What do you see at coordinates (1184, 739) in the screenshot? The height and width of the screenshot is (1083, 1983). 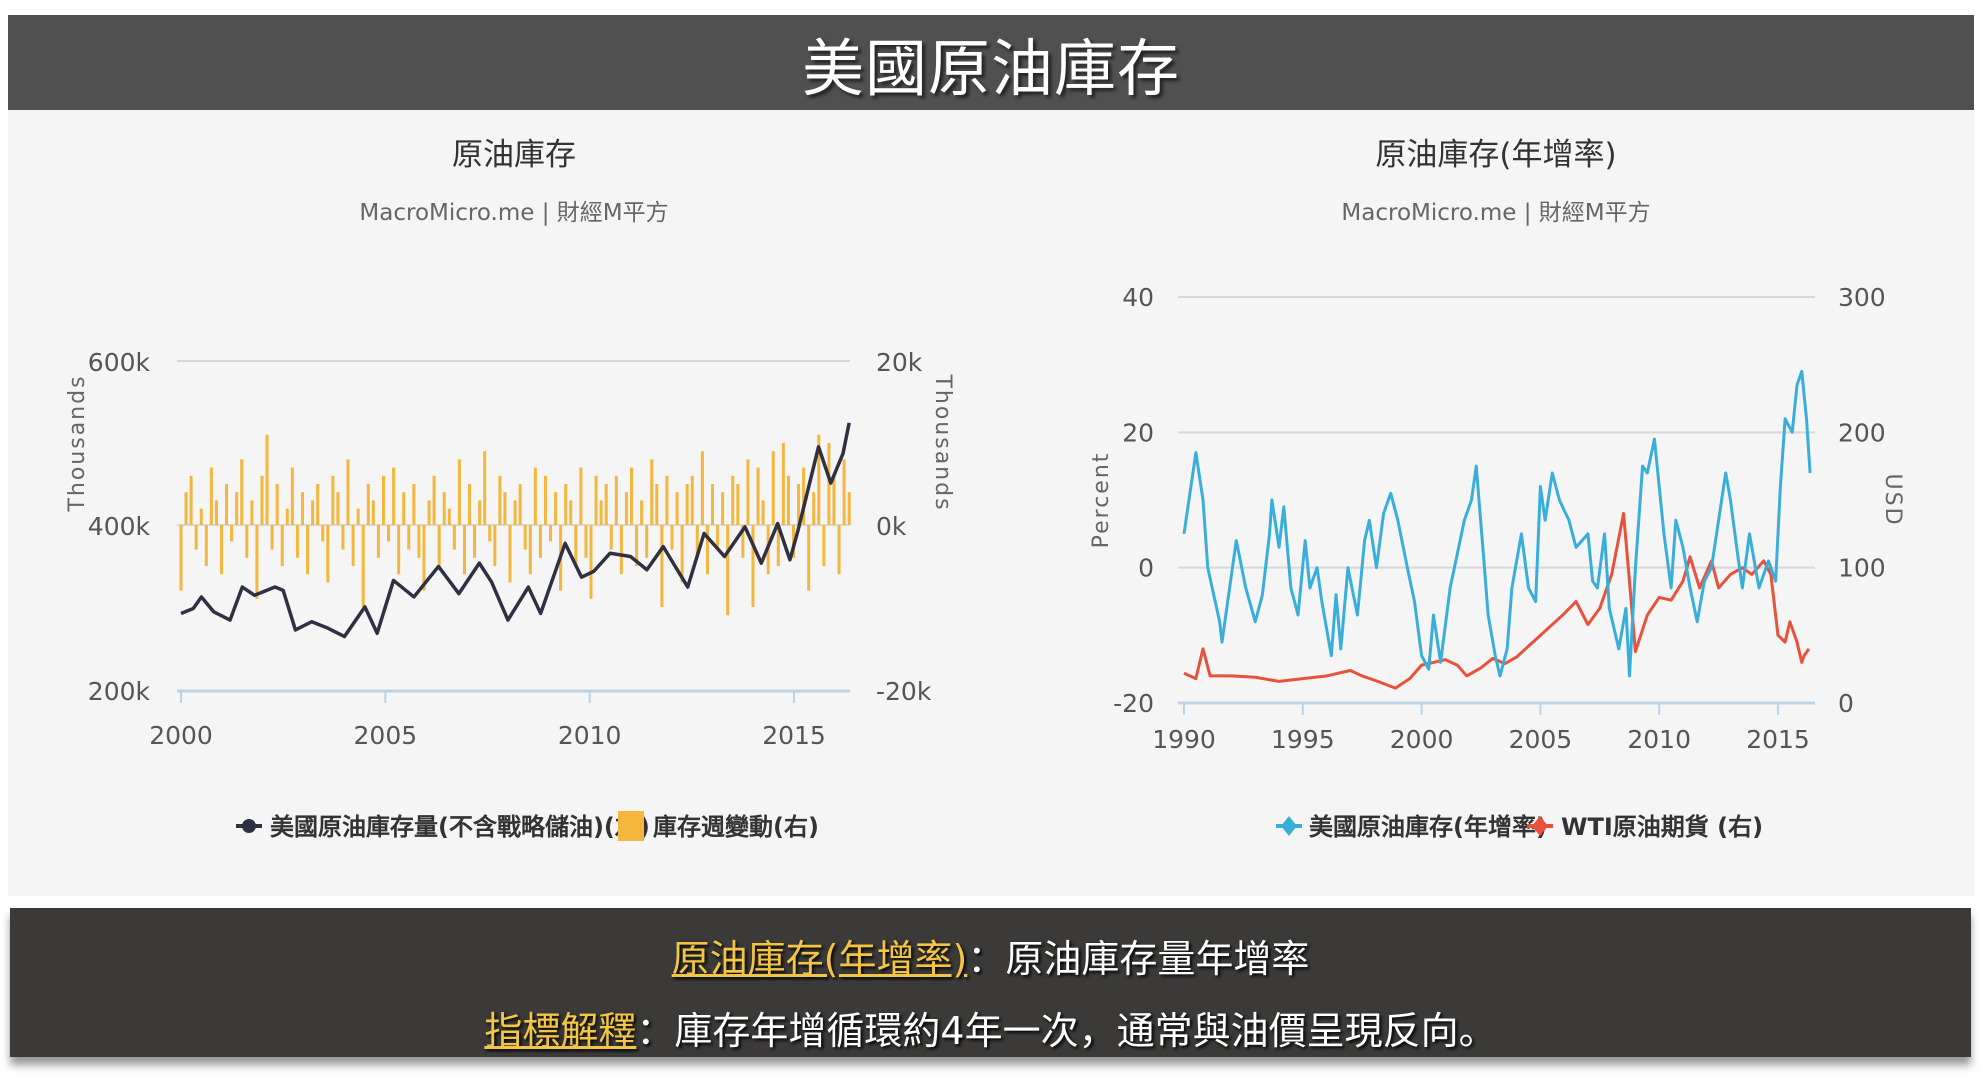 I see `x-tick-label: 1990` at bounding box center [1184, 739].